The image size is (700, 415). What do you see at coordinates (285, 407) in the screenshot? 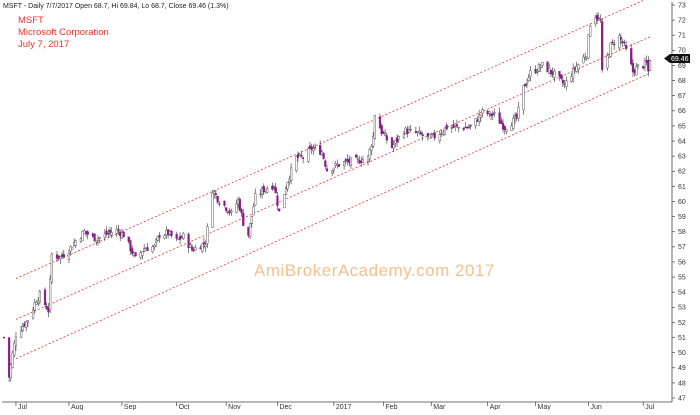
I see `x-tick-label: Dec` at bounding box center [285, 407].